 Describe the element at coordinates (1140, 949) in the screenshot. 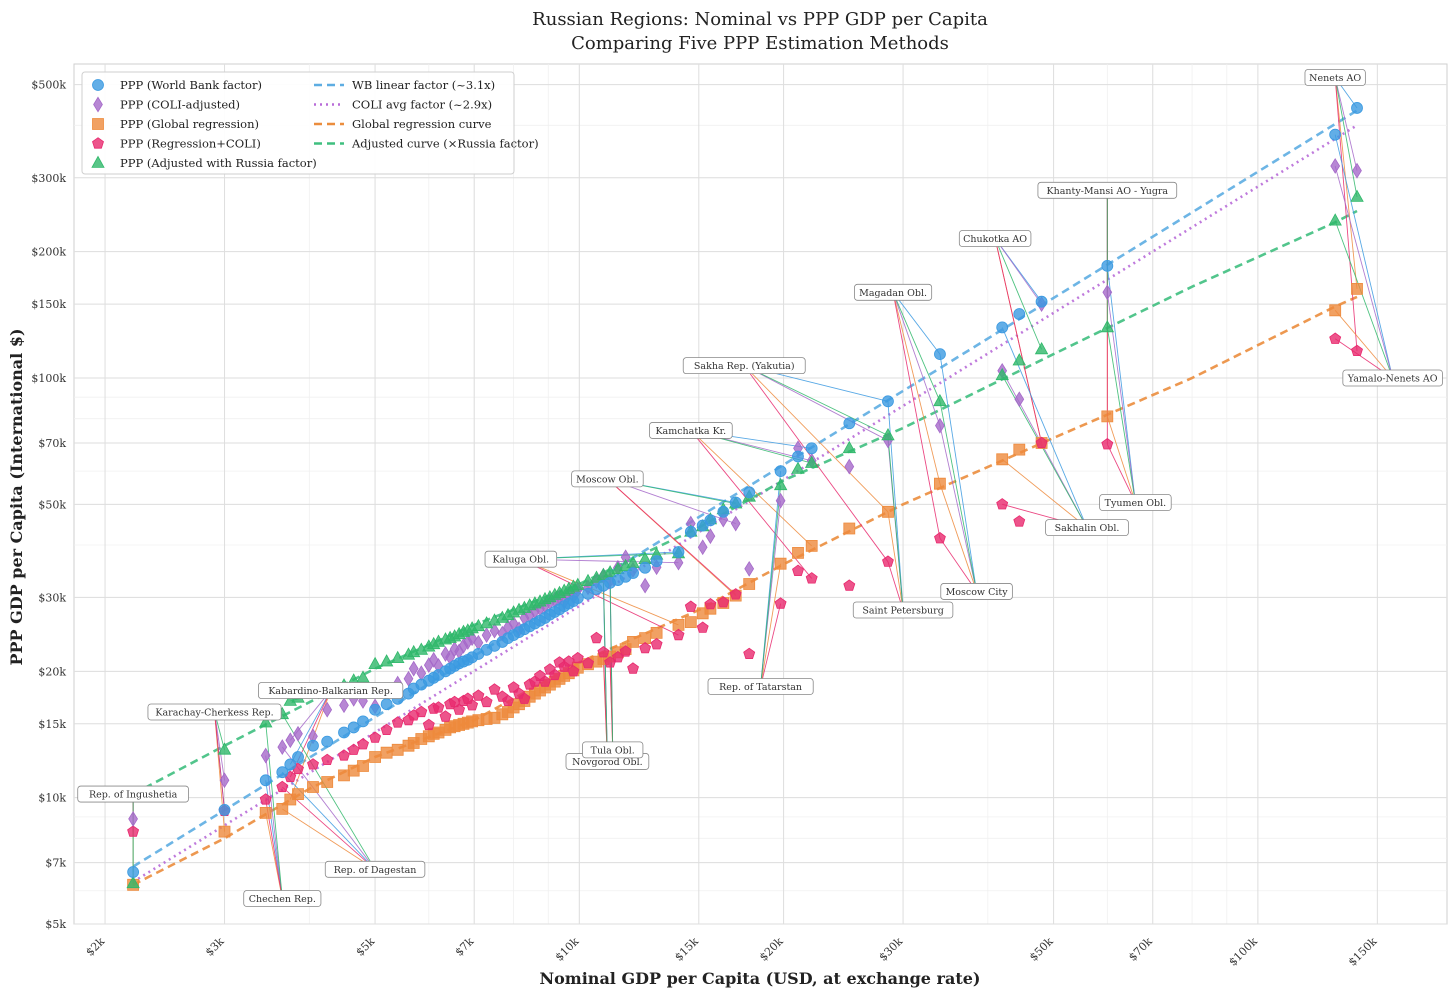

I see `x-tick-label: $70k` at that location.